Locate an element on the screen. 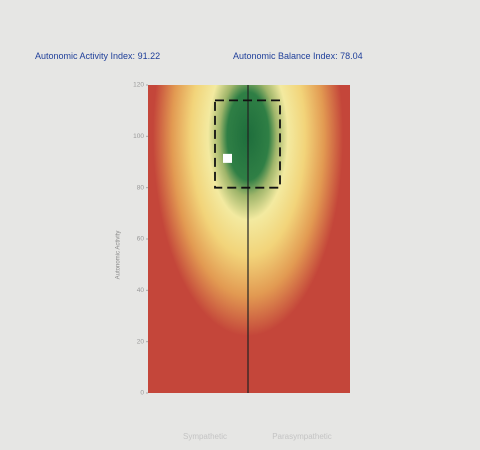 The width and height of the screenshot is (480, 450). y-tick-label: 20 is located at coordinates (141, 341).